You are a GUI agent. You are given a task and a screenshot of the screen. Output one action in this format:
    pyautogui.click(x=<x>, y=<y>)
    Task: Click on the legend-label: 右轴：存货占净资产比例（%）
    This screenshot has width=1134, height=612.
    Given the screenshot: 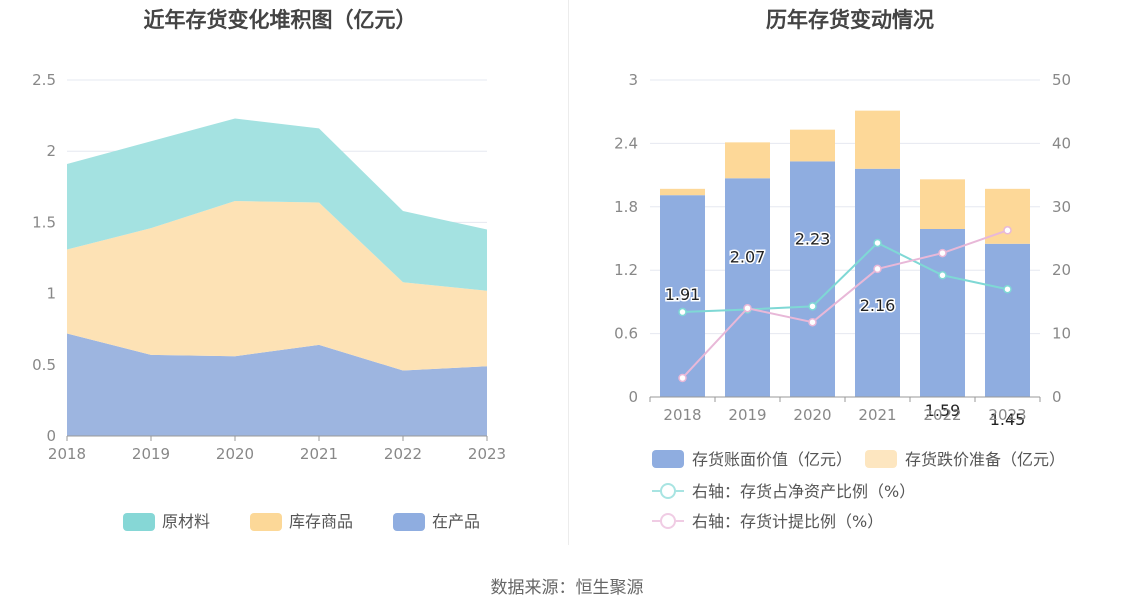 What is the action you would take?
    pyautogui.click(x=803, y=491)
    